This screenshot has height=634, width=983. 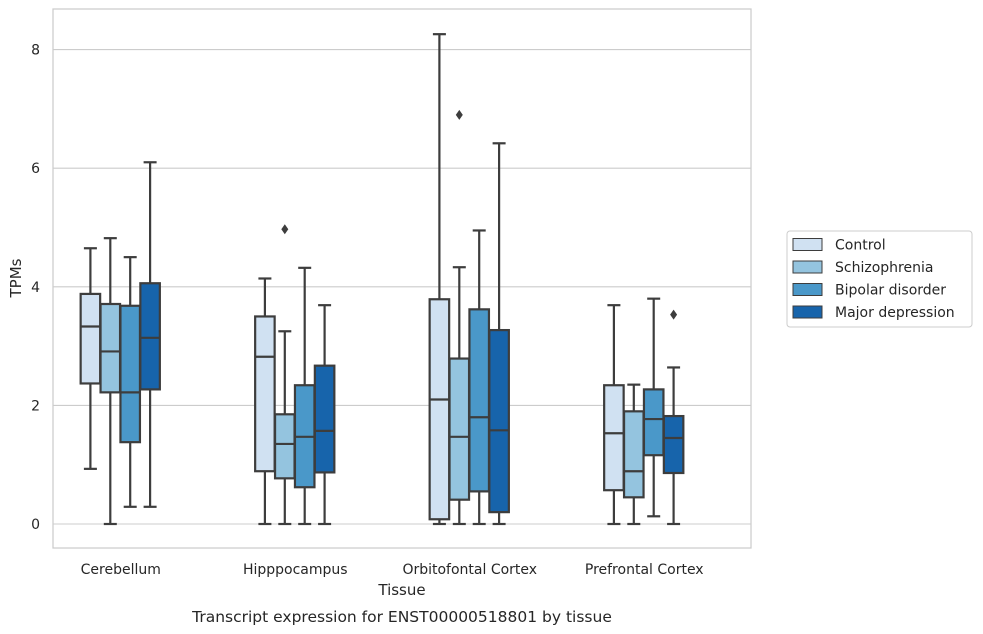 I want to click on x-tick-label: Prefrontal Cortex, so click(x=644, y=570).